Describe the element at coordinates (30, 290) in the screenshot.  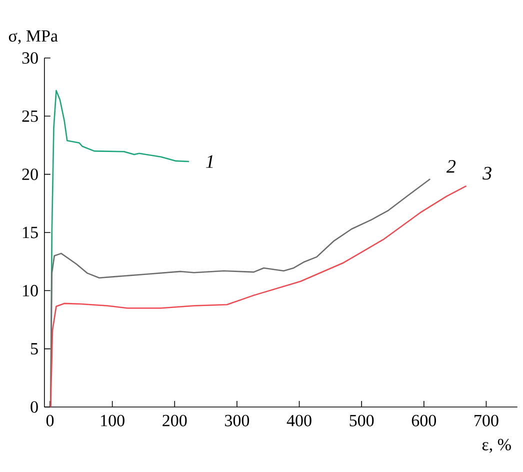
I see `y-tick-label: 10` at that location.